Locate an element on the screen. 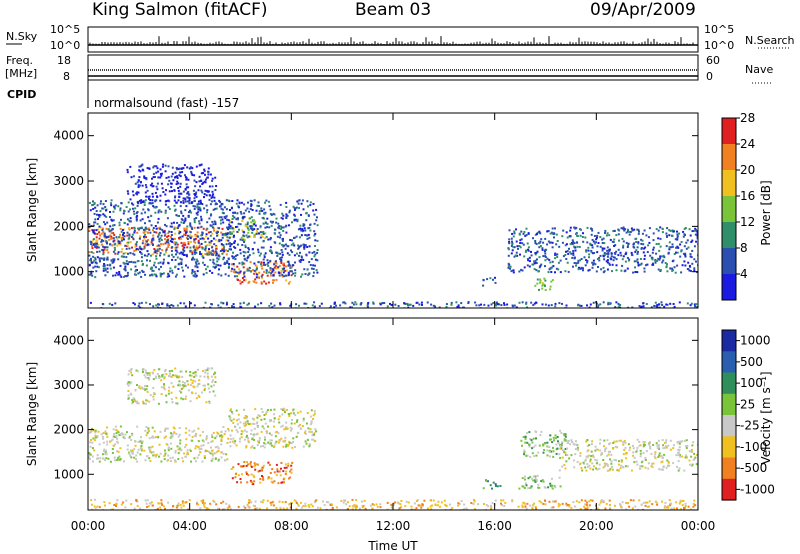  power-colorbar-label: 4 is located at coordinates (744, 274).